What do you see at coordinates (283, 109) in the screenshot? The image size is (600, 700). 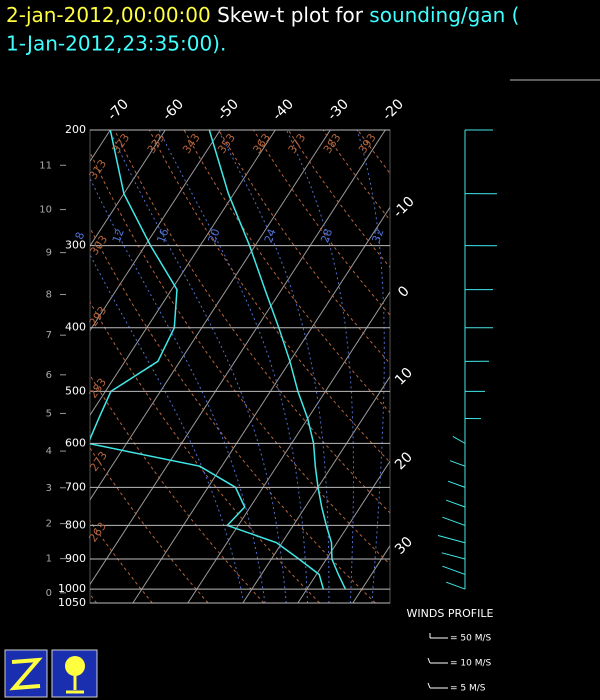 I see `temperature-label: -40` at bounding box center [283, 109].